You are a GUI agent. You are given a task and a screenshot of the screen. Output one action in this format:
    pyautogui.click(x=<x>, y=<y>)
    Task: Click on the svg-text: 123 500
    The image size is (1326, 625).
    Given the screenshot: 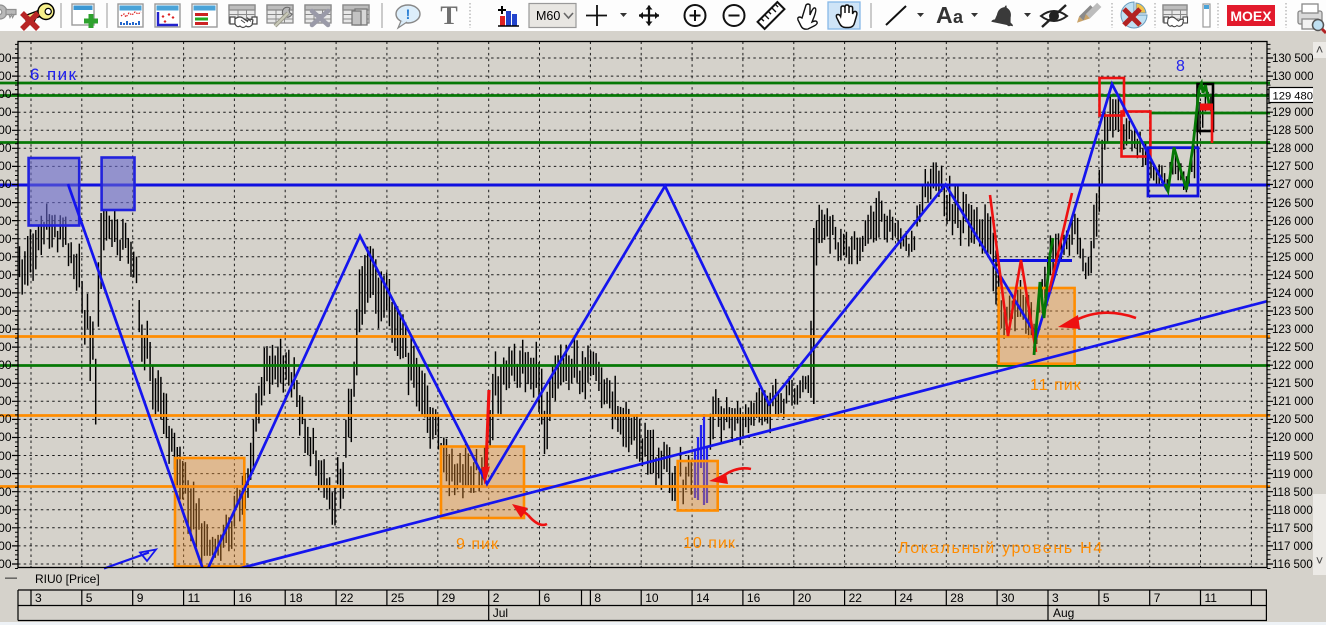 What is the action you would take?
    pyautogui.click(x=1293, y=312)
    